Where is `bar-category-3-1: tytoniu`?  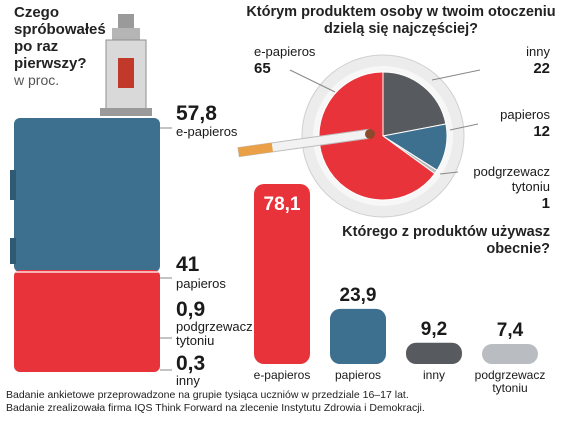 bar-category-3-1: tytoniu is located at coordinates (509, 388).